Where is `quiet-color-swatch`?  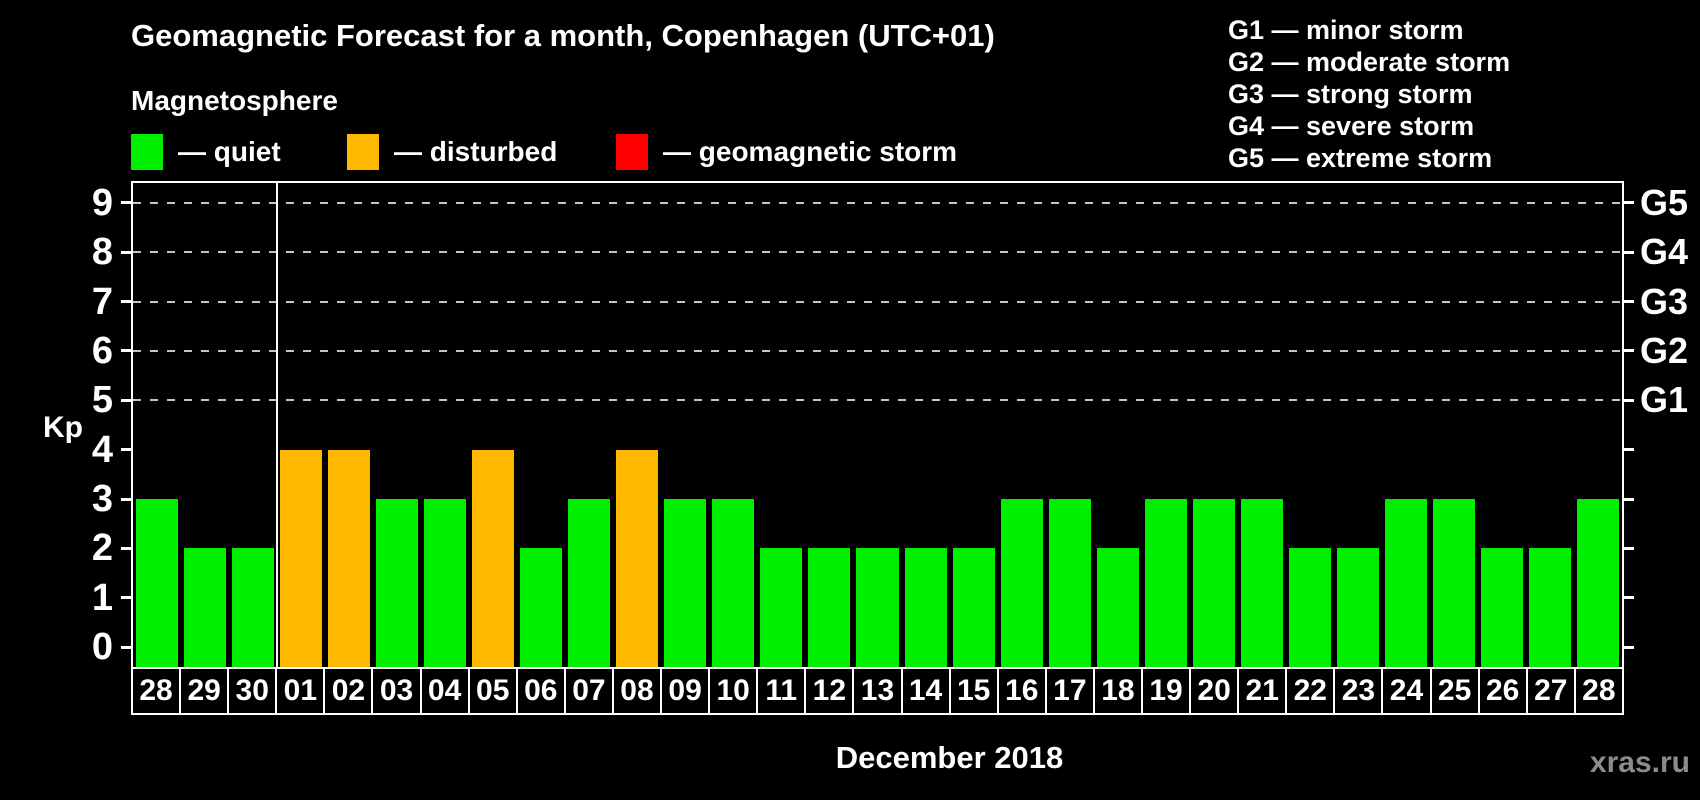 quiet-color-swatch is located at coordinates (147, 152).